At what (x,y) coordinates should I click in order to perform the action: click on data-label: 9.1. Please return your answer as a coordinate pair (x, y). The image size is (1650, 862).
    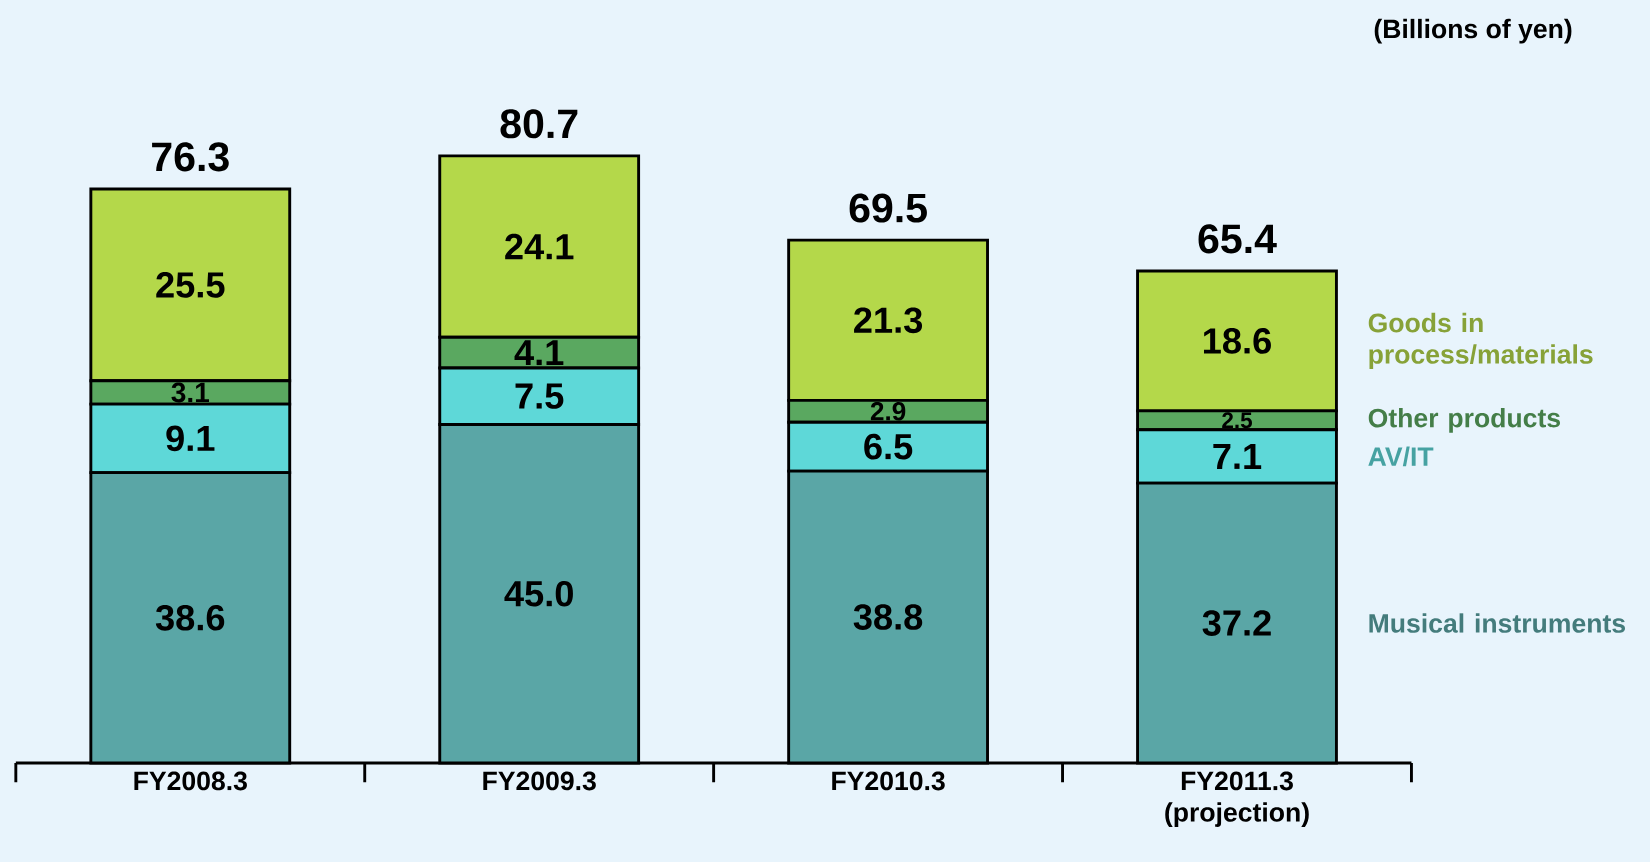
    Looking at the image, I should click on (190, 438).